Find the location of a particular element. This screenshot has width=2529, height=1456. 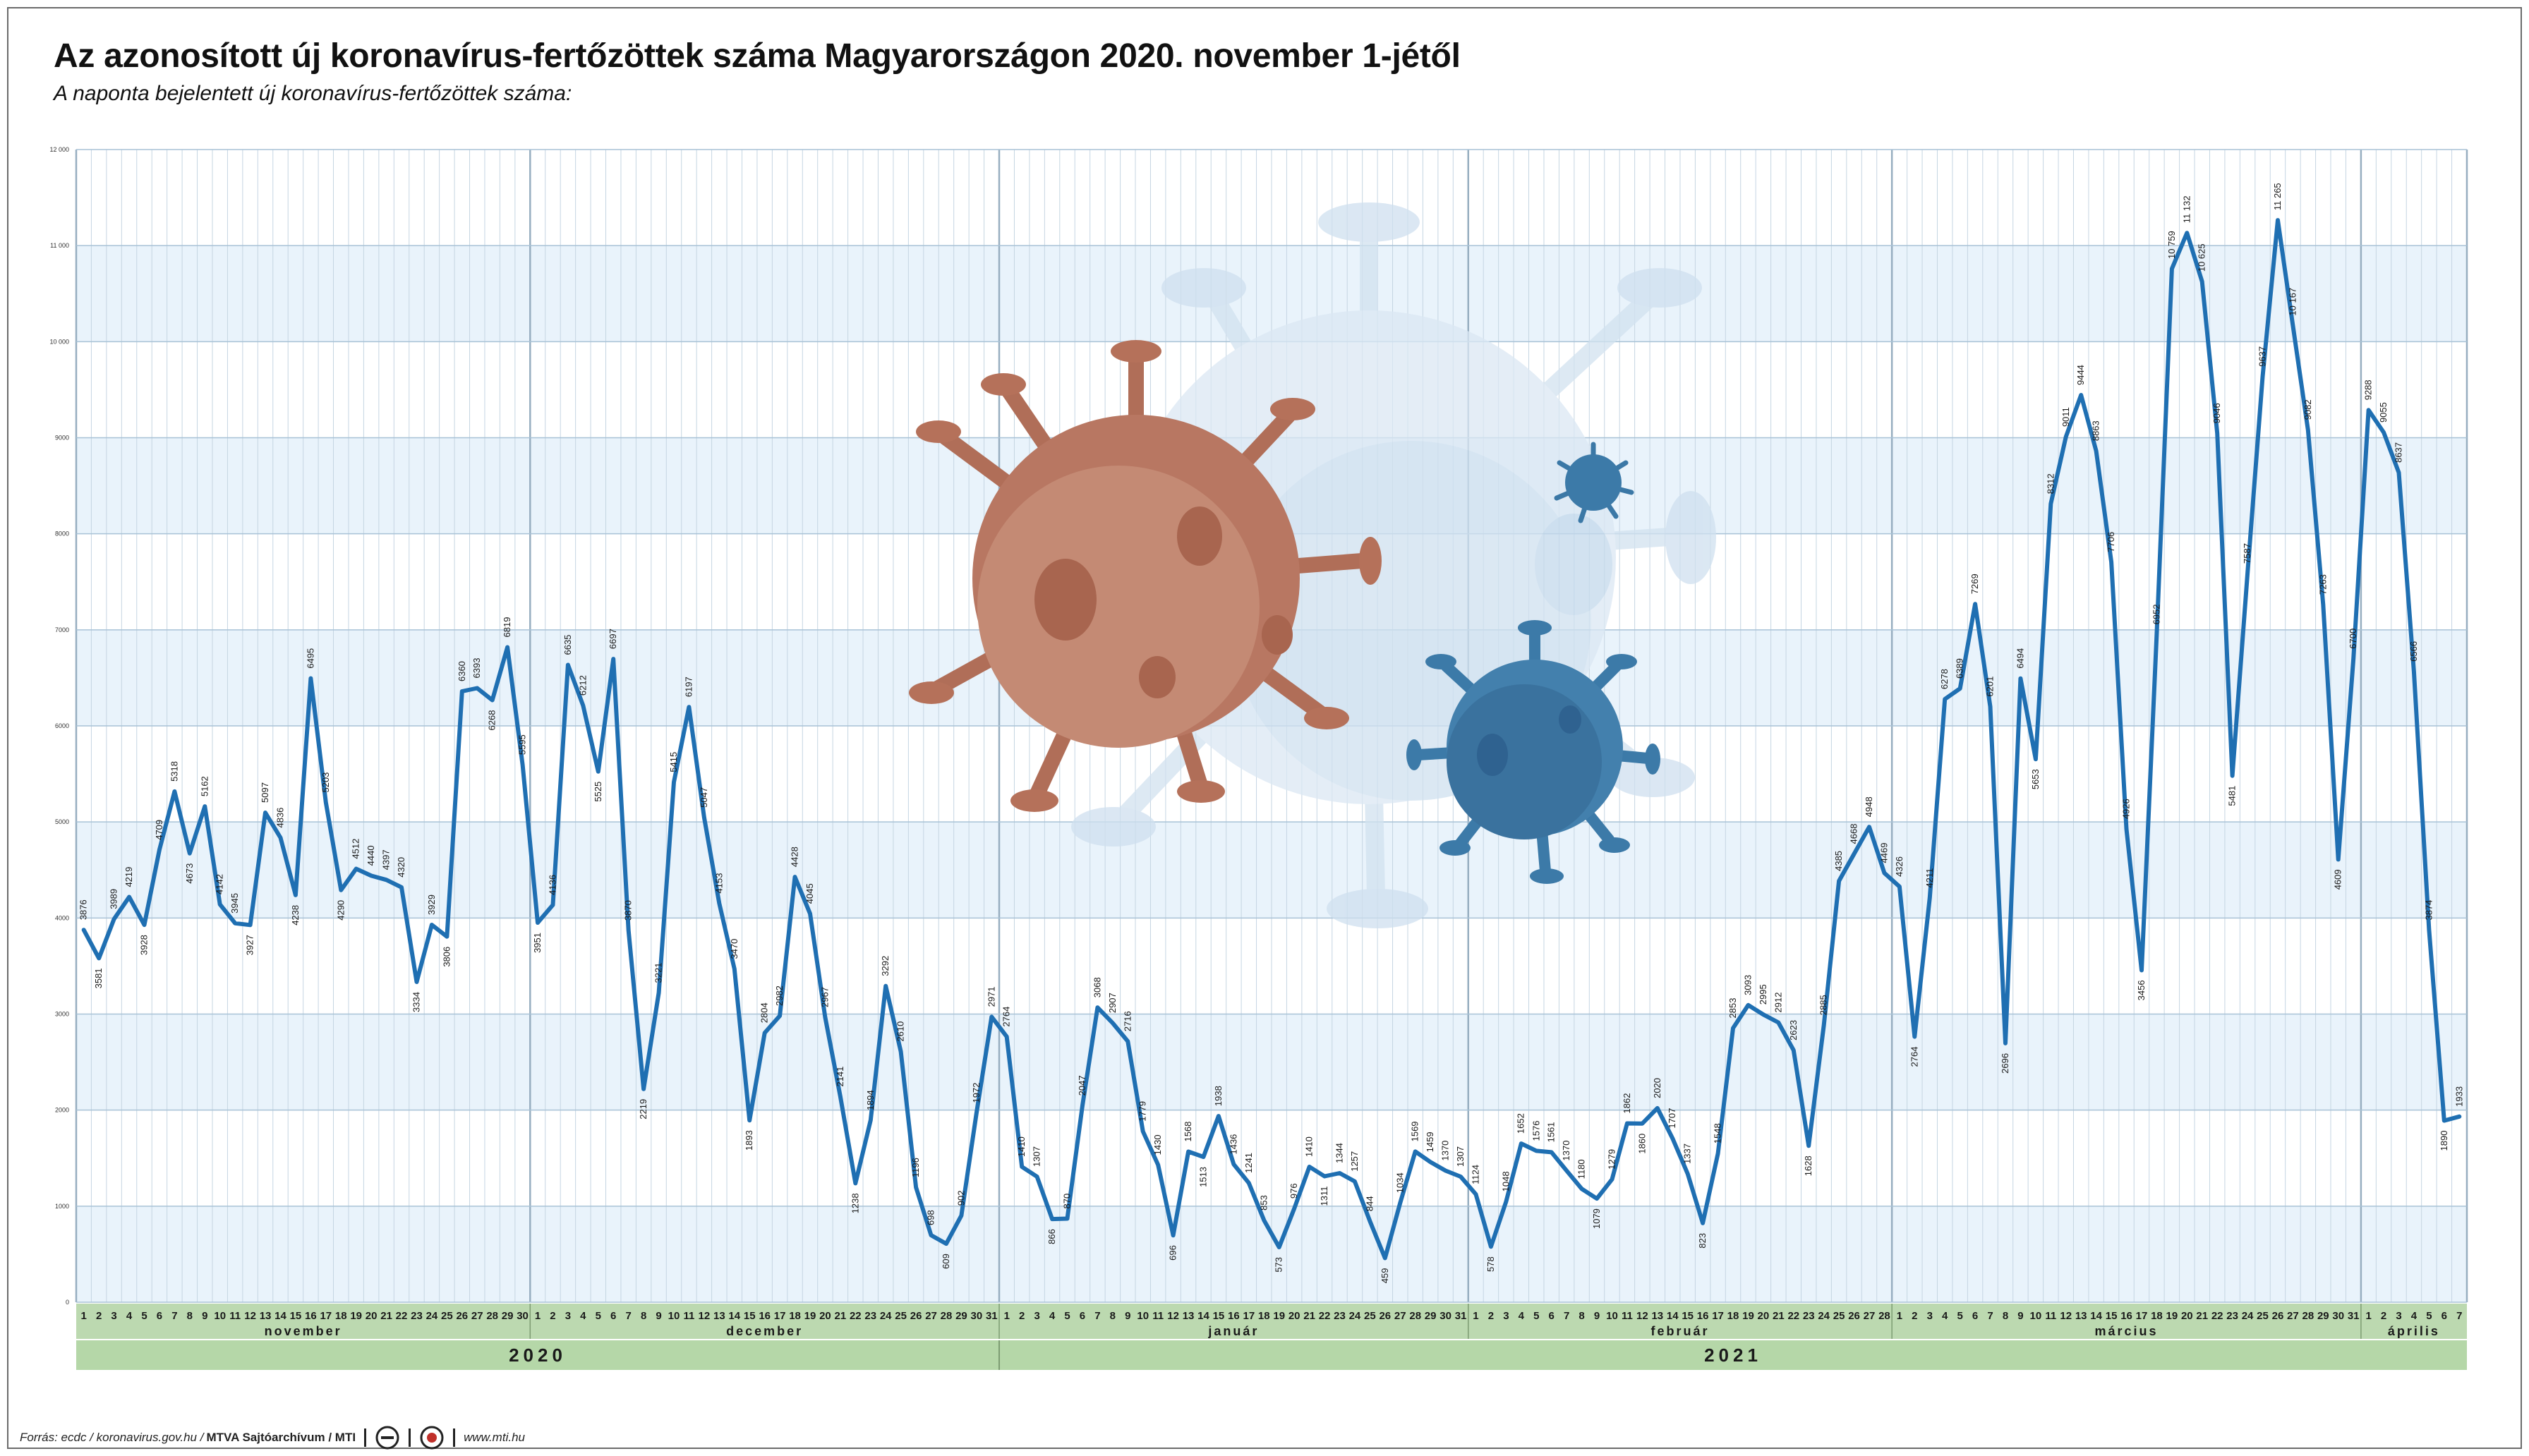

data-label: 3927 is located at coordinates (250, 945).